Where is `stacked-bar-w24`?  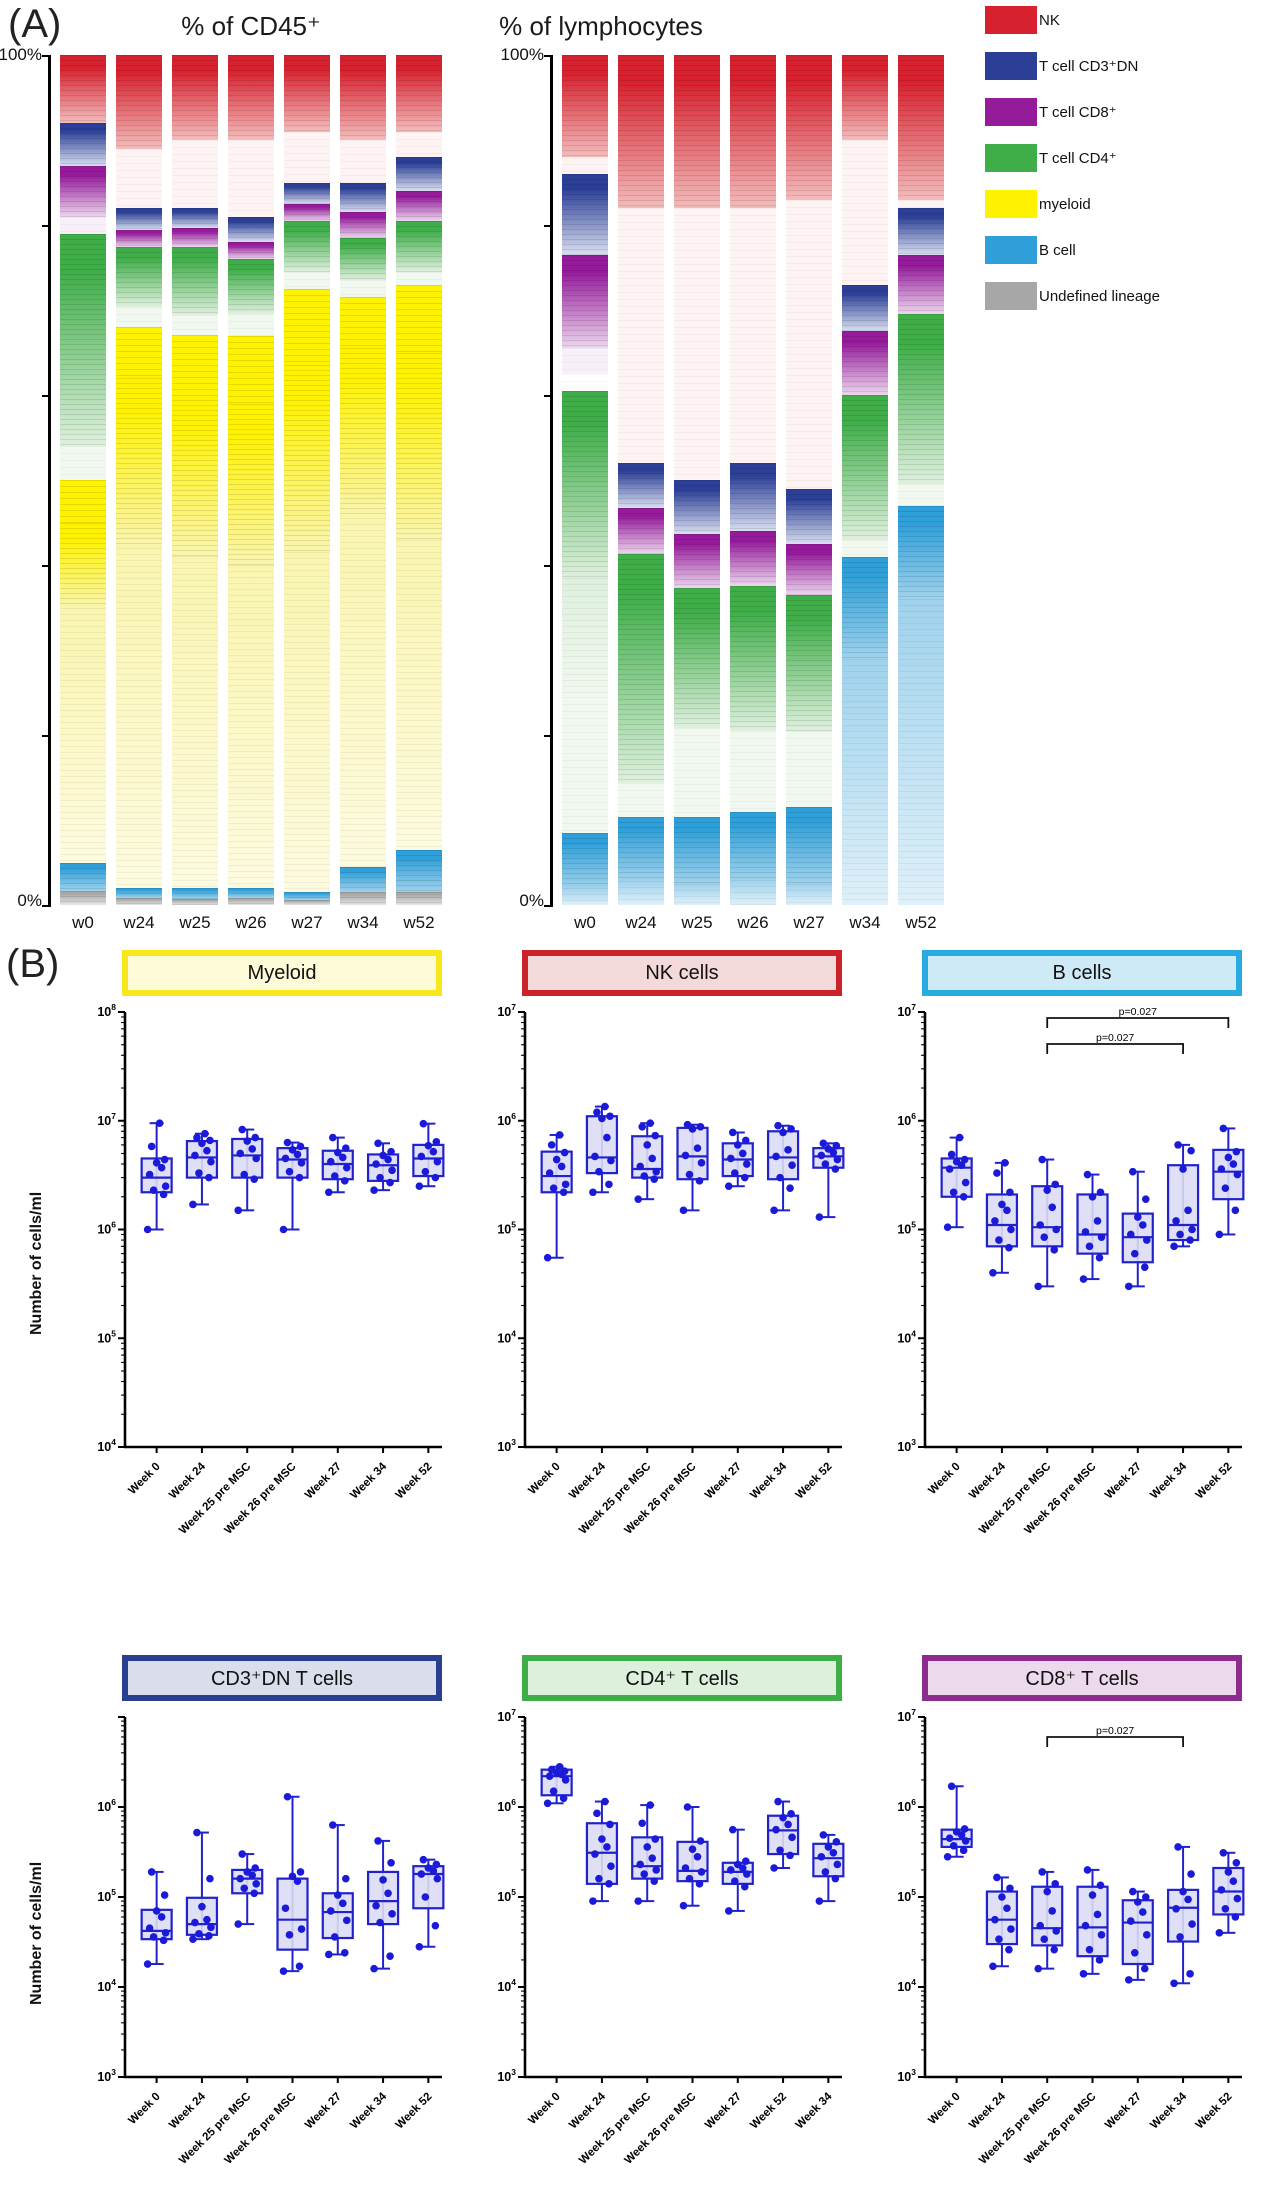
stacked-bar-w24 is located at coordinates (641, 480).